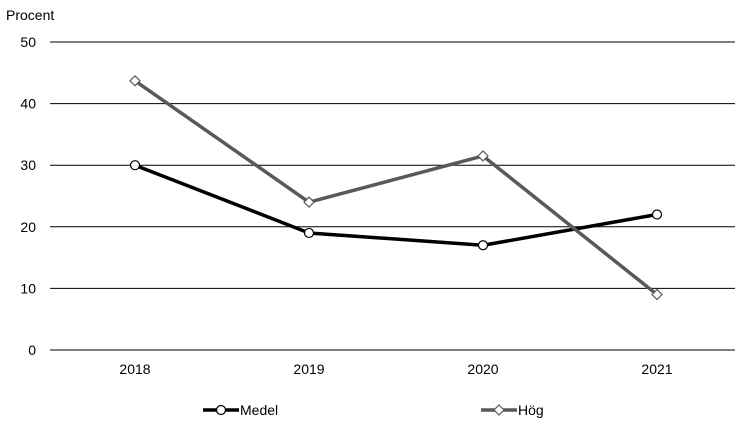 The width and height of the screenshot is (735, 422). I want to click on y-tick-label: 50, so click(28, 42).